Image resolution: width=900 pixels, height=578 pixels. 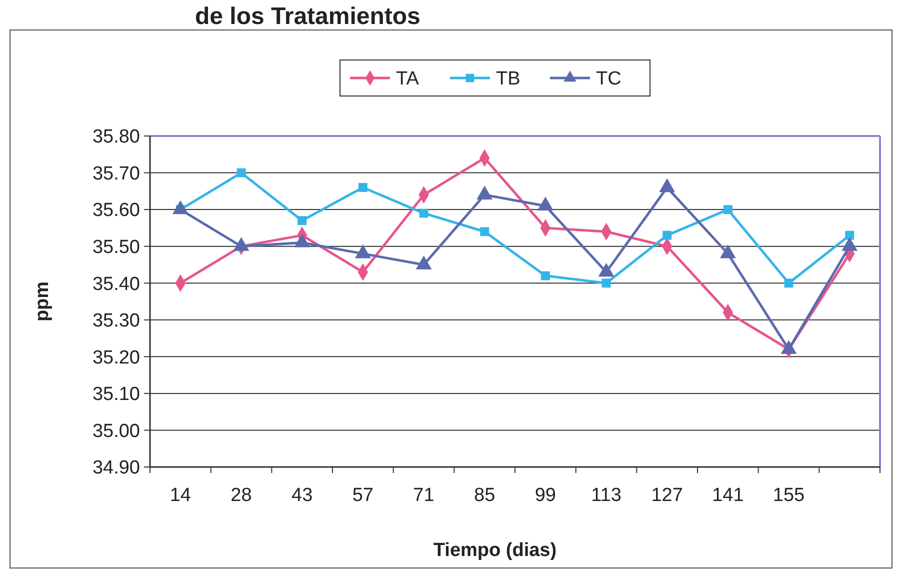 What do you see at coordinates (606, 495) in the screenshot?
I see `x-tick-label: 113` at bounding box center [606, 495].